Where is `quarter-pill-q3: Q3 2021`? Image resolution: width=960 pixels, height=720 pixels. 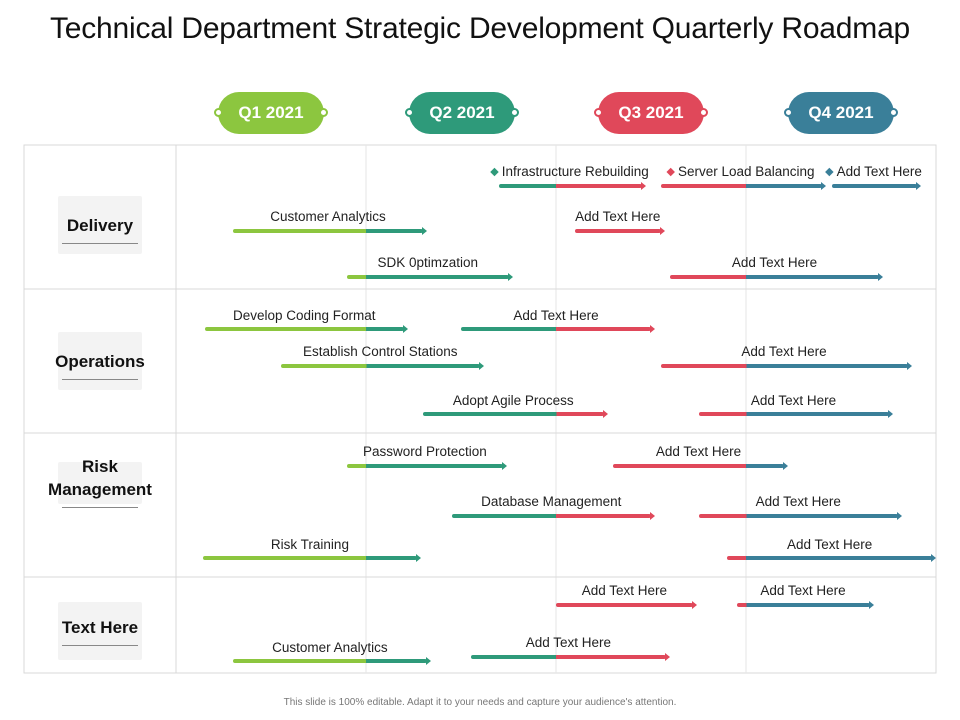 quarter-pill-q3: Q3 2021 is located at coordinates (651, 113).